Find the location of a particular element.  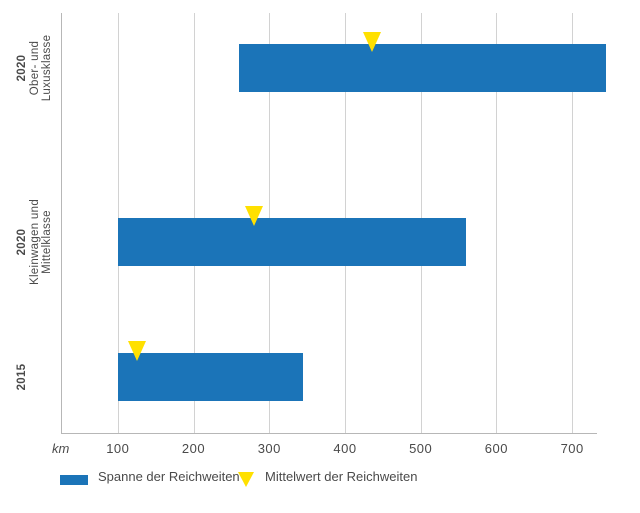

x-tick-500: 500 is located at coordinates (421, 448).